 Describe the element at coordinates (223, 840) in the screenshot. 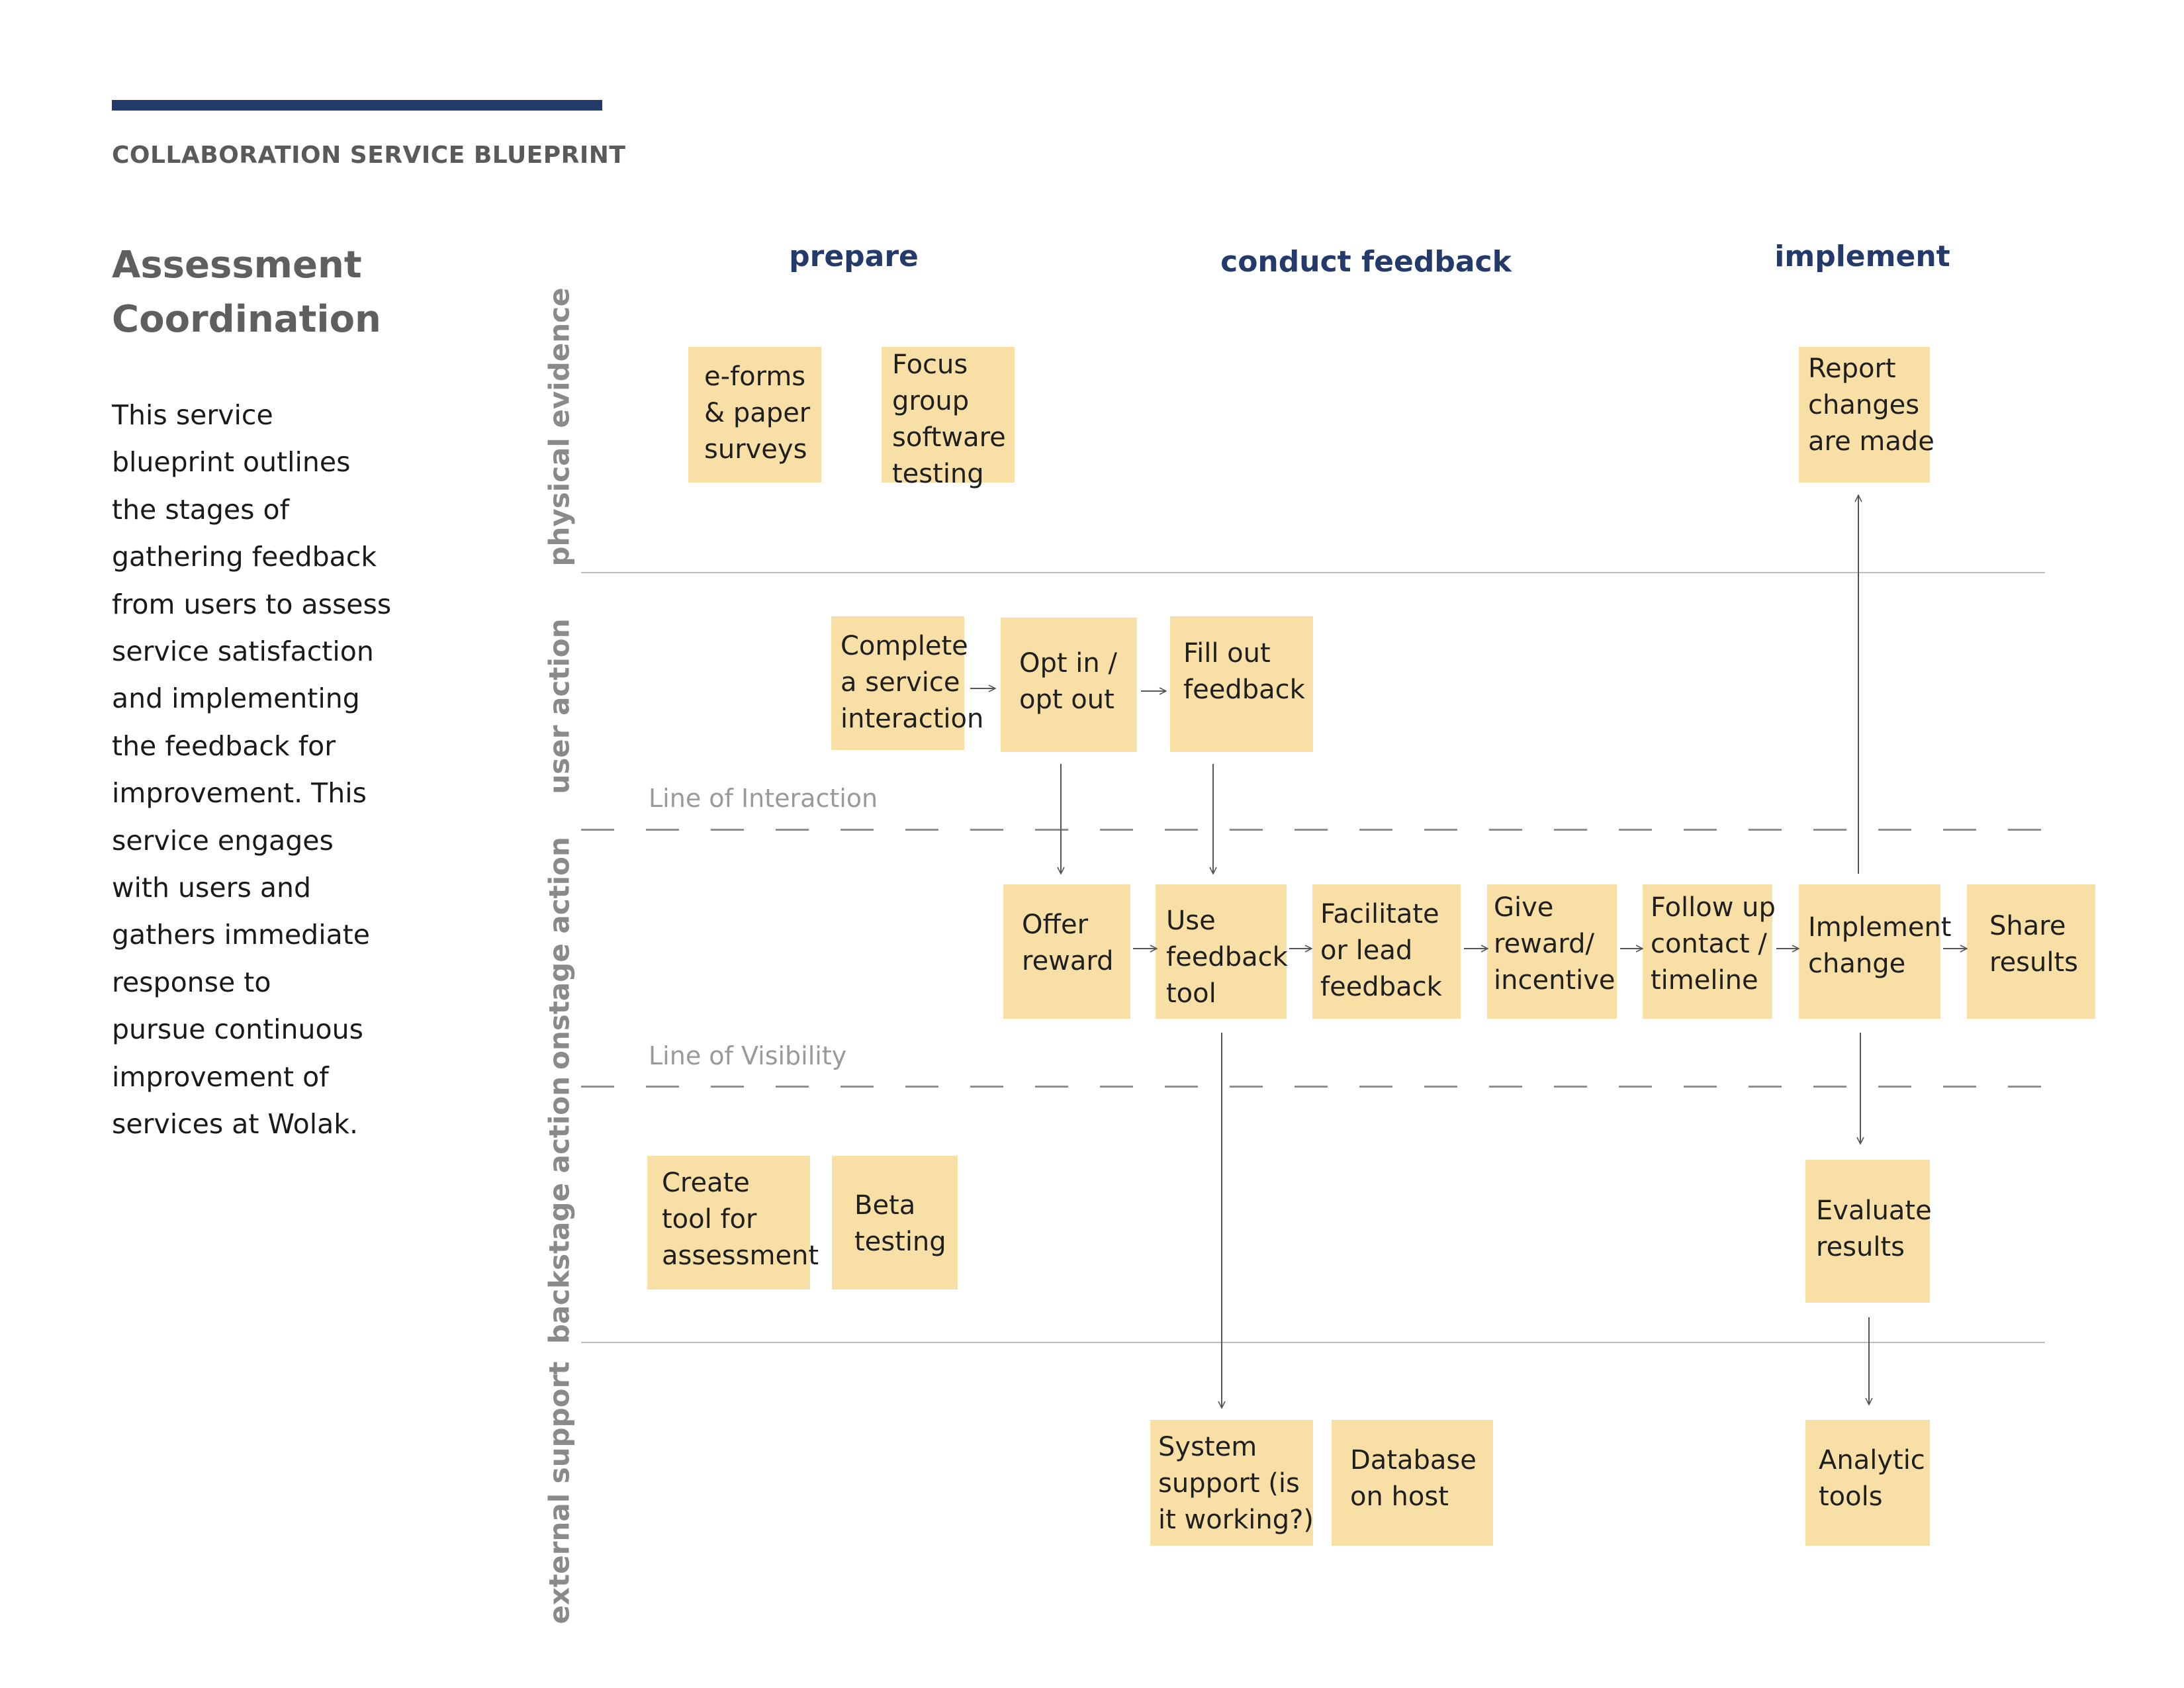

I see `description-line: service engages` at that location.